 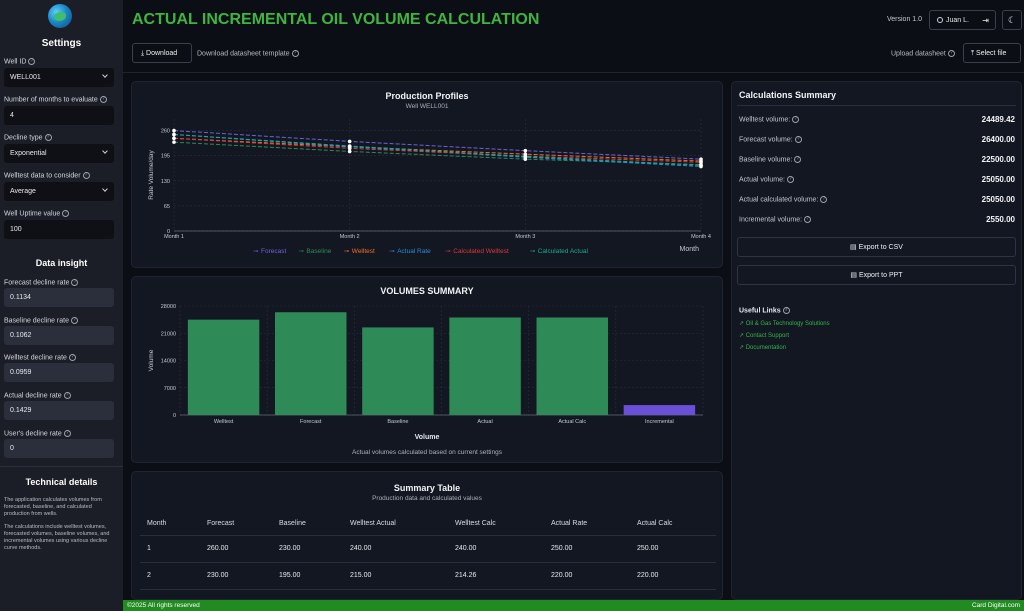 I want to click on link-contact-support: ↗ Contact Support, so click(x=764, y=336).